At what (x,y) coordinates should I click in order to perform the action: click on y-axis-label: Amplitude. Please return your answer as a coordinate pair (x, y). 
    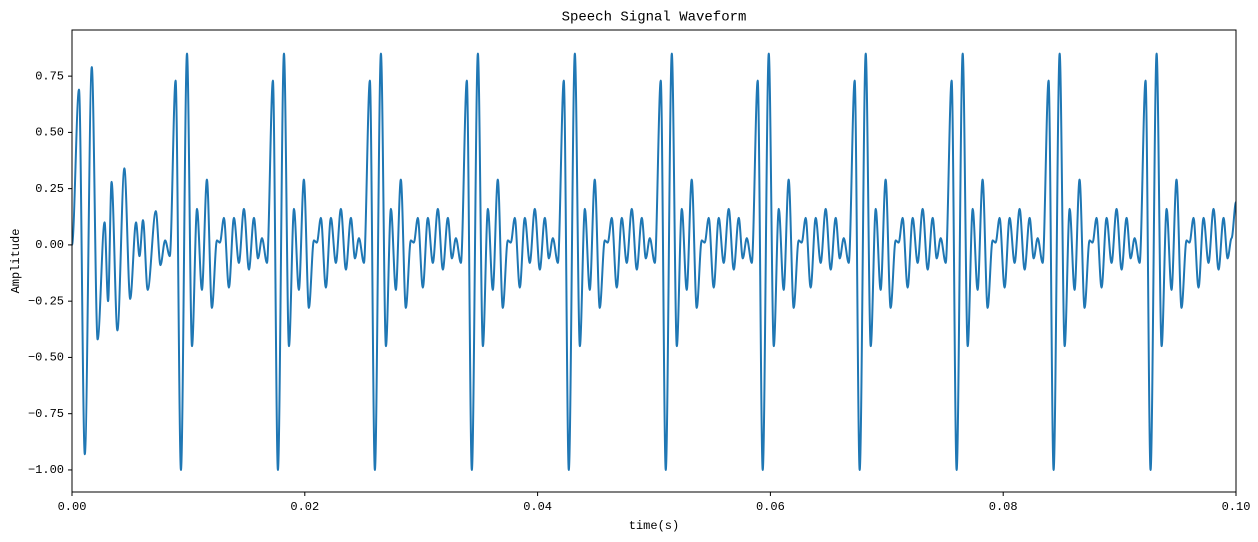
    Looking at the image, I should click on (16, 261).